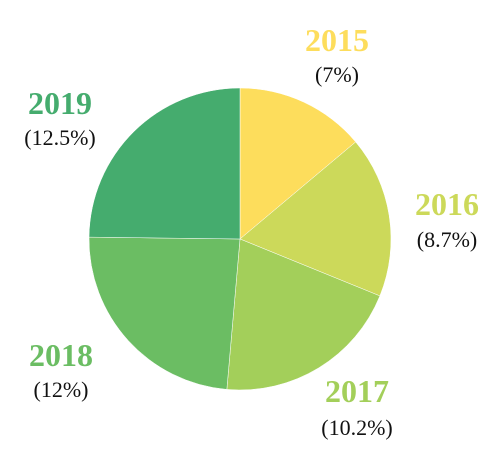 This screenshot has width=500, height=472. I want to click on slice-value-2019: (12.5%), so click(59, 137).